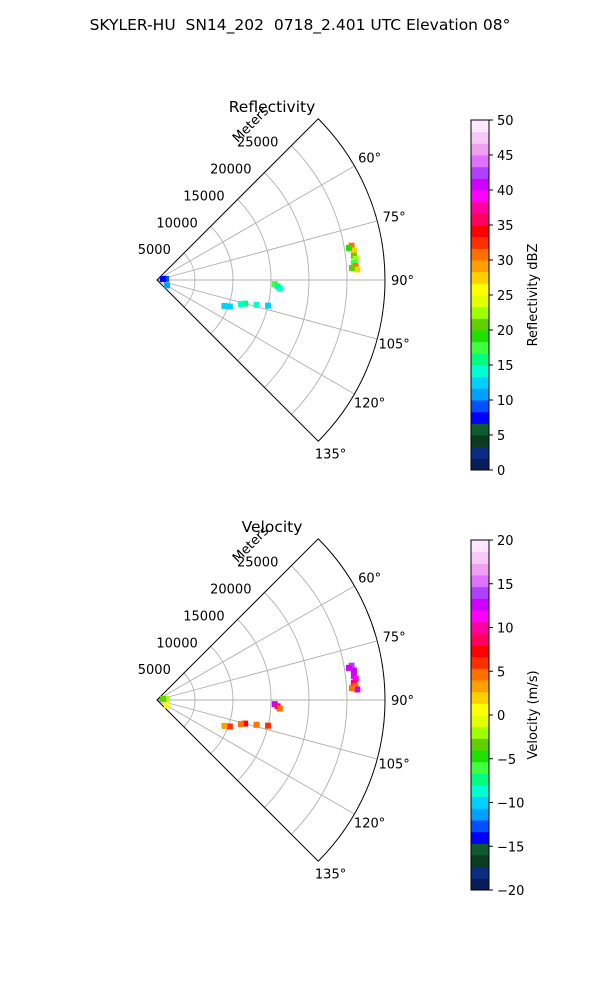  I want to click on theta-tick-label: 90°, so click(402, 281).